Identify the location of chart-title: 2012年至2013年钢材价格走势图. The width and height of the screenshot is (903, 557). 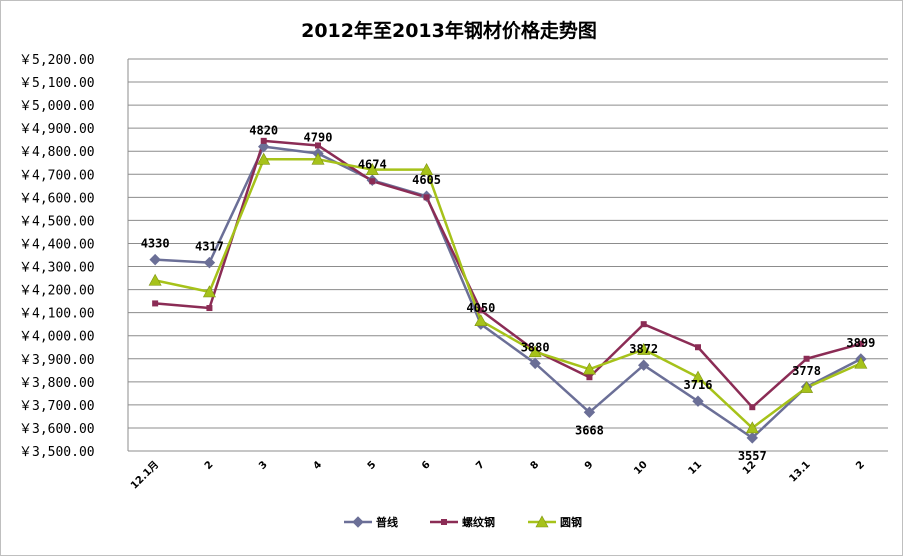
(449, 30).